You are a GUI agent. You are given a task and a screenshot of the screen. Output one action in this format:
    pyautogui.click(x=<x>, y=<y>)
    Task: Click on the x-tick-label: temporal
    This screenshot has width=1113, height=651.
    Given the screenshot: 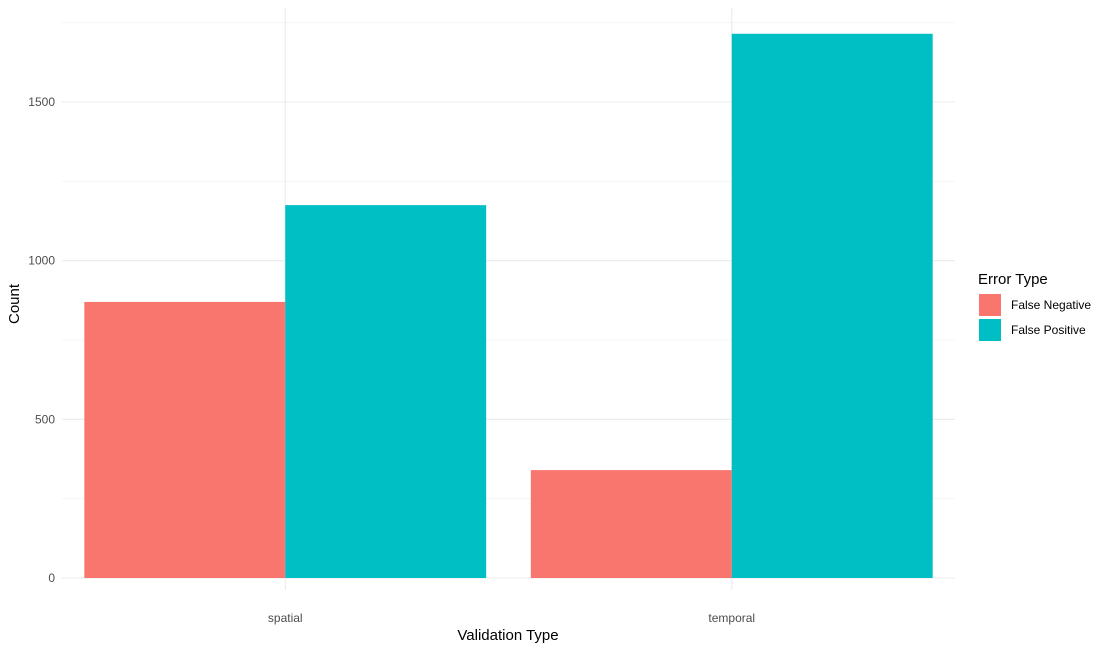 What is the action you would take?
    pyautogui.click(x=731, y=618)
    